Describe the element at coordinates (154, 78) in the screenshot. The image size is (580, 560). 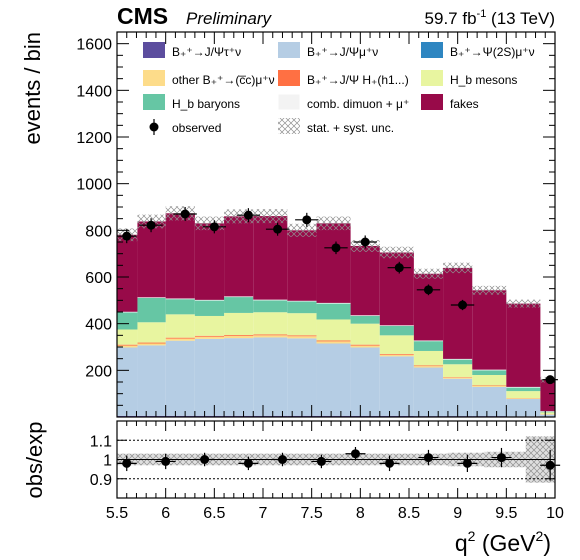
I see `legend-swatch-other` at that location.